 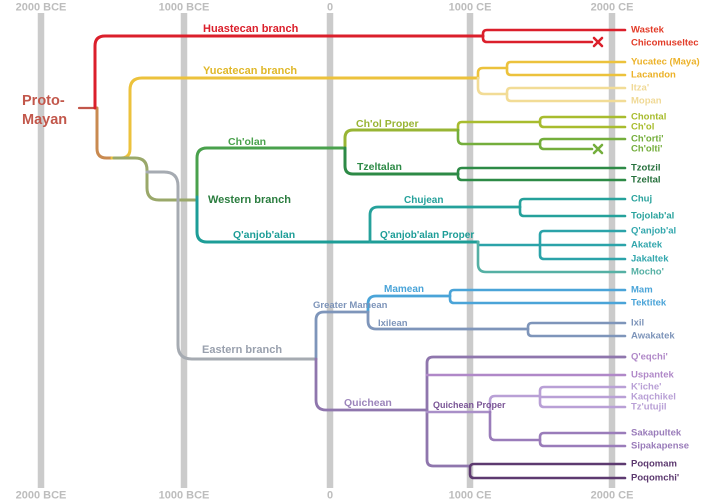 What do you see at coordinates (44, 120) in the screenshot?
I see `root-label-proto-mayan-line2: Mayan` at bounding box center [44, 120].